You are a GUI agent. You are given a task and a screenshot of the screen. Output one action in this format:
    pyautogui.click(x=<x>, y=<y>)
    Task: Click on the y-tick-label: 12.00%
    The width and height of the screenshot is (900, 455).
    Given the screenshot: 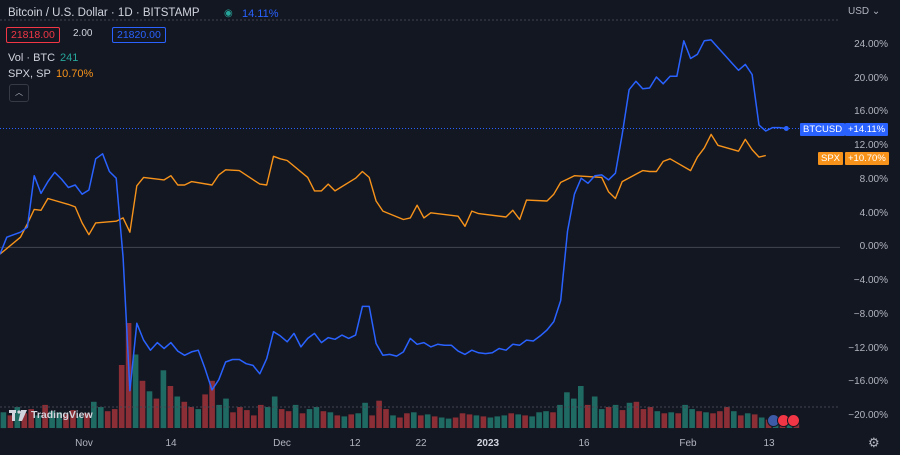 What is the action you would take?
    pyautogui.click(x=871, y=146)
    